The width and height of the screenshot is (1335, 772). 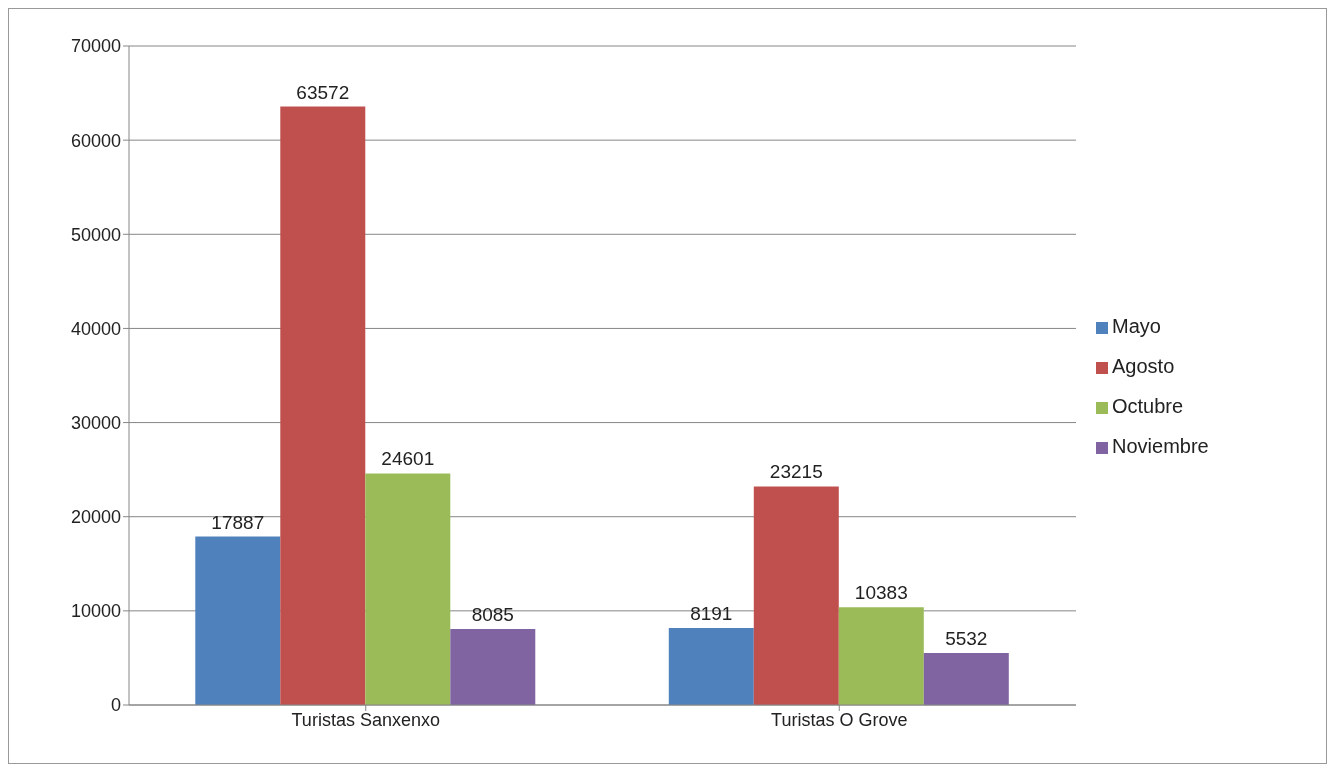 What do you see at coordinates (492, 614) in the screenshot?
I see `data-label: 8085` at bounding box center [492, 614].